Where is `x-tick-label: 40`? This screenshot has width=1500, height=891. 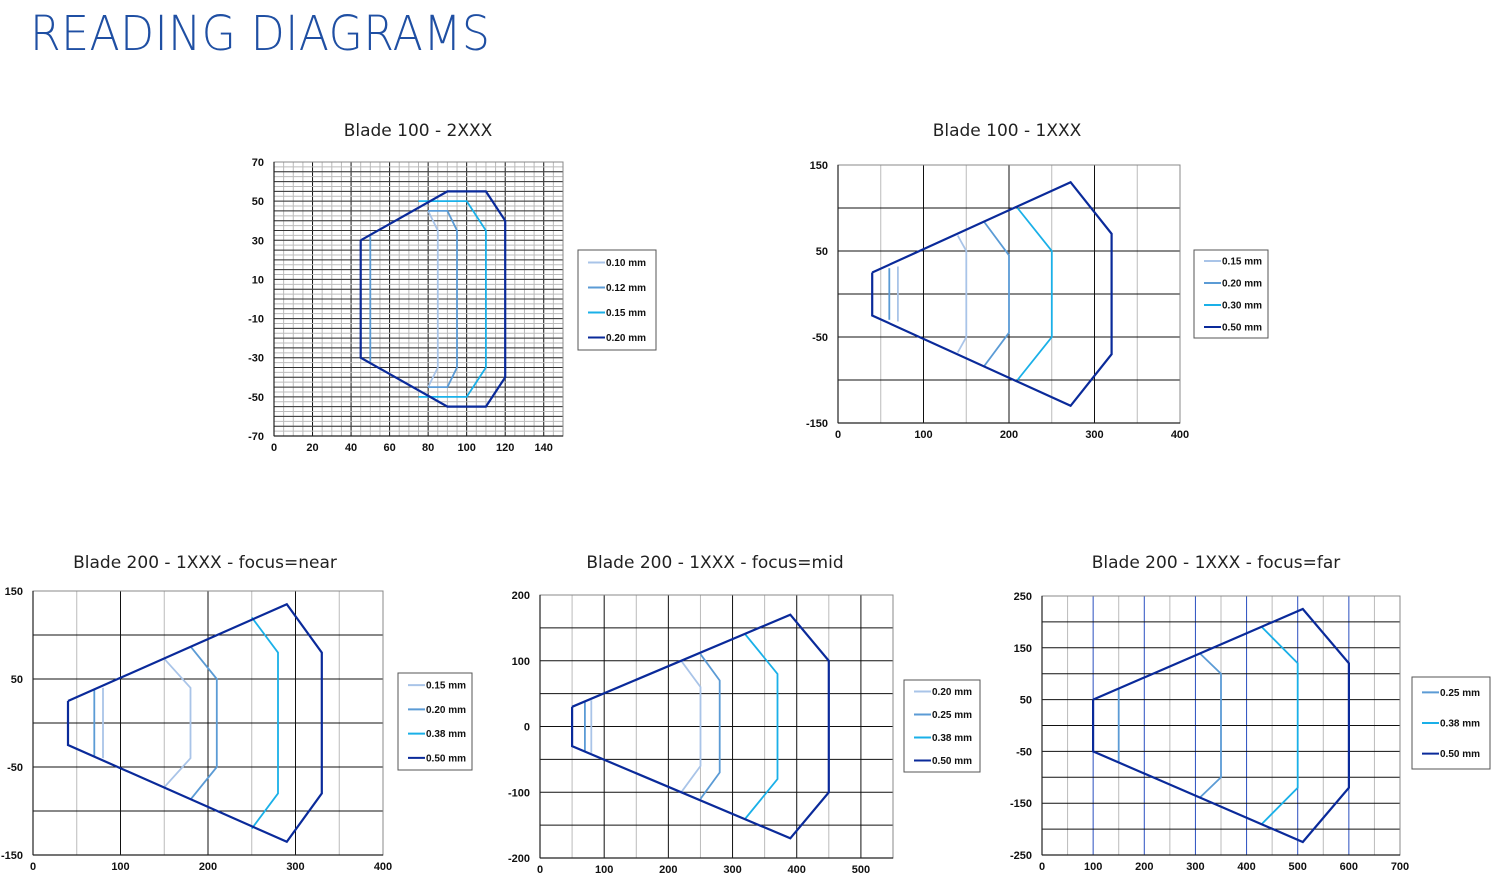 x-tick-label: 40 is located at coordinates (351, 448).